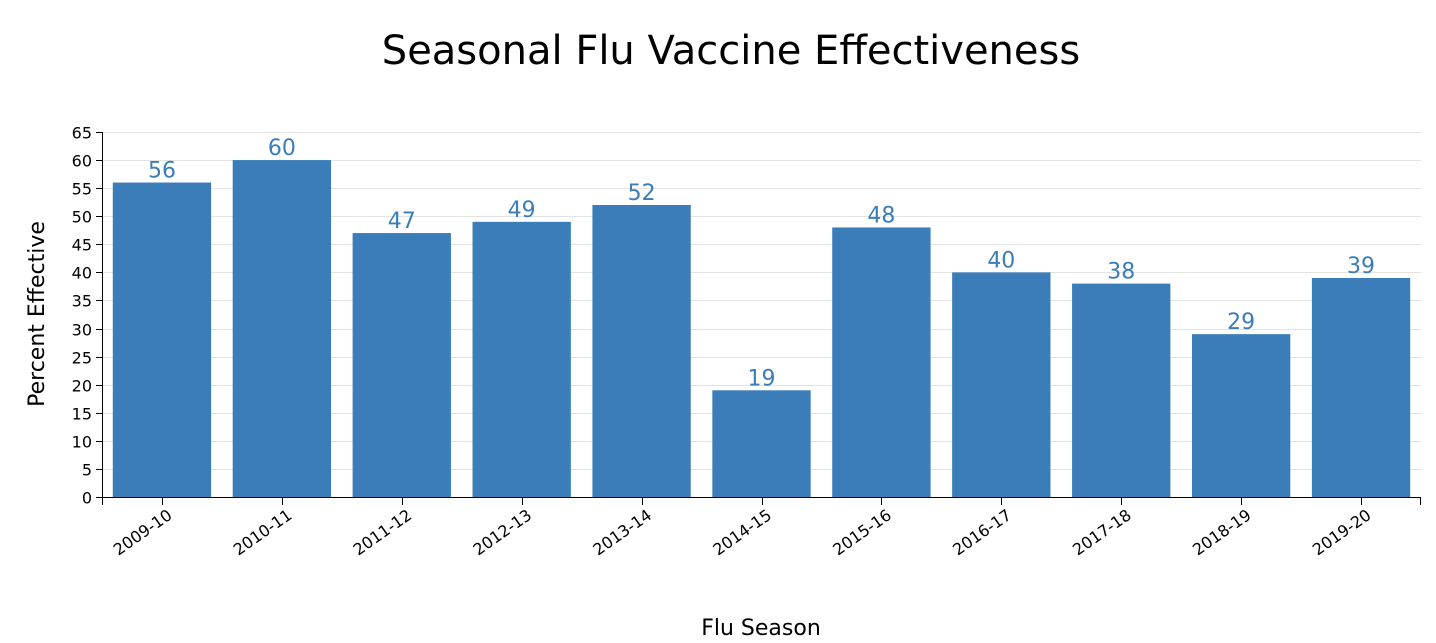  Describe the element at coordinates (402, 221) in the screenshot. I see `data-label-2011-12: 47` at that location.